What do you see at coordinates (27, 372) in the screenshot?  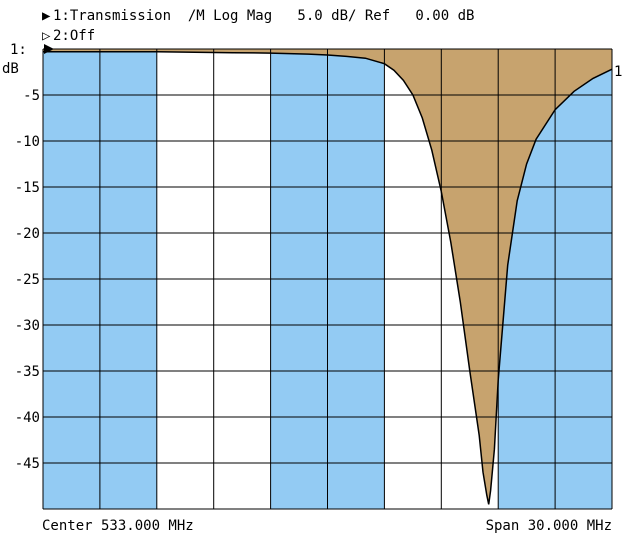 I see `y-tick-label: -35` at bounding box center [27, 372].